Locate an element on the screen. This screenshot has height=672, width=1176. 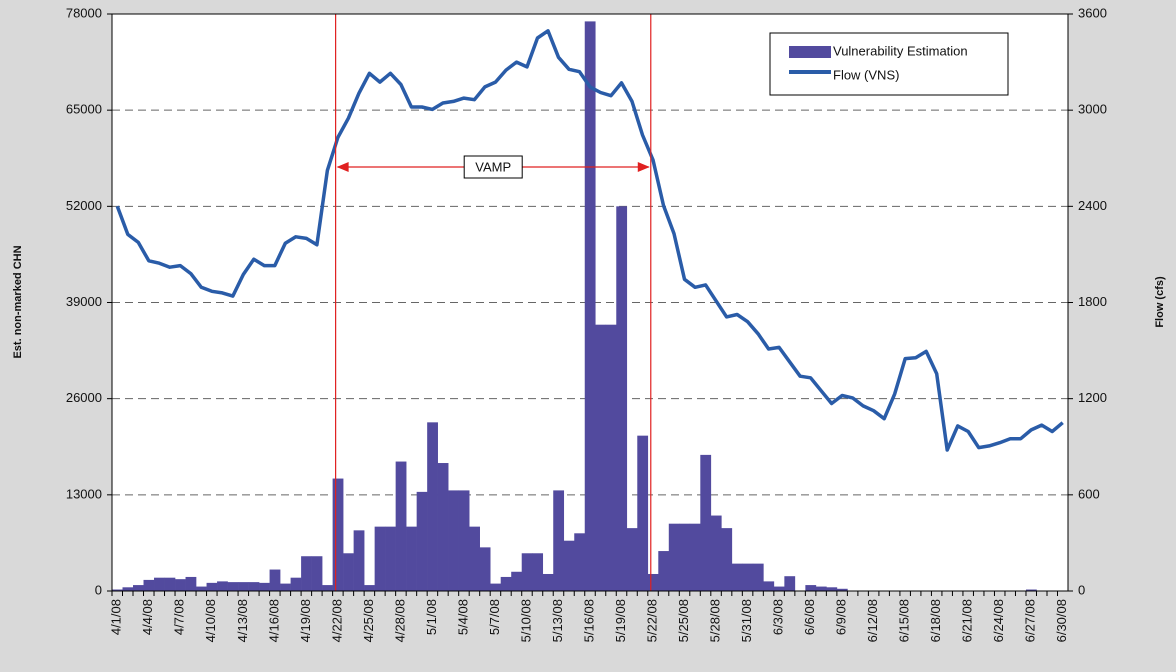
x-tick-label: 6/27/08 is located at coordinates (1030, 620).